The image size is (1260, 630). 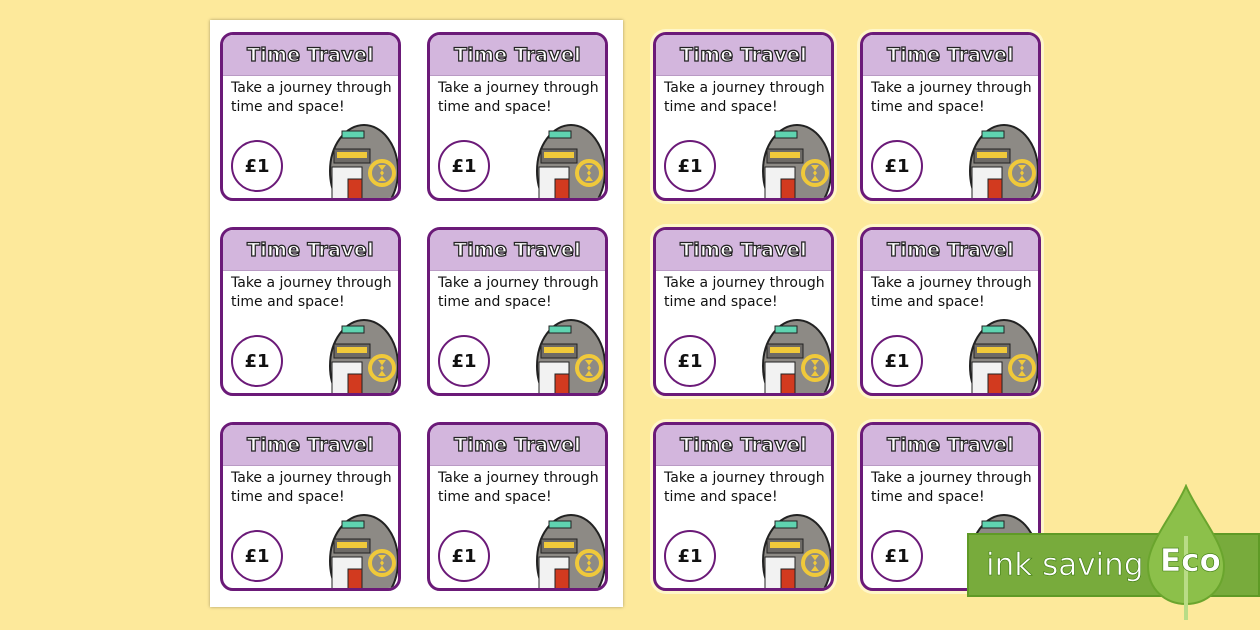 I want to click on ink-saving-label: ink saving, so click(x=1065, y=565).